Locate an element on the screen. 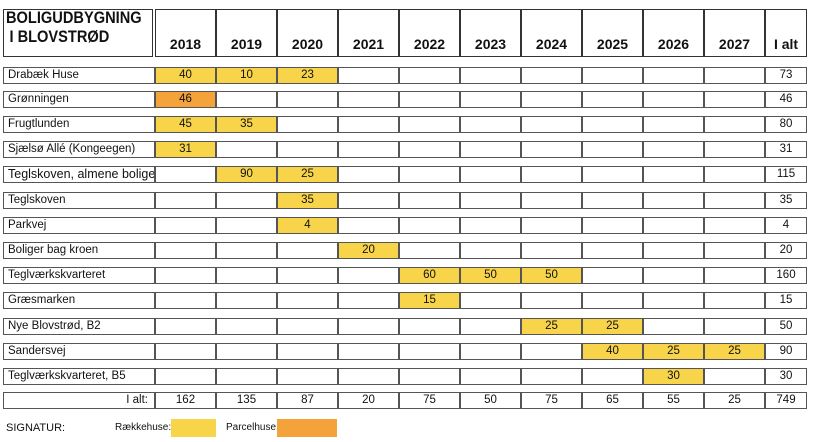 The width and height of the screenshot is (816, 442). year-header-label: 2024 is located at coordinates (551, 44).